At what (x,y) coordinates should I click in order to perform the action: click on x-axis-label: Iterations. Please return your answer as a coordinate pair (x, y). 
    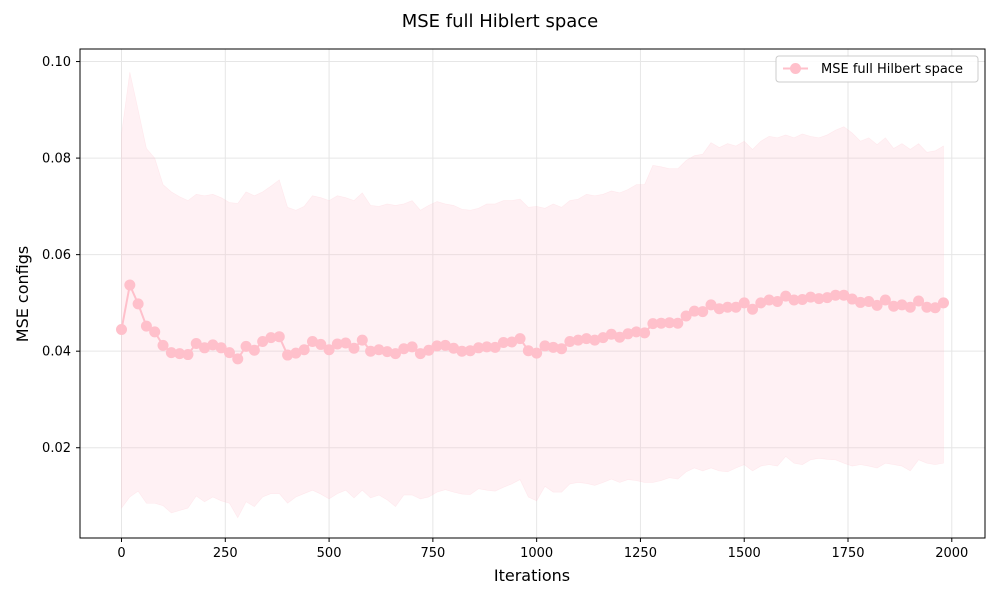
    Looking at the image, I should click on (532, 575).